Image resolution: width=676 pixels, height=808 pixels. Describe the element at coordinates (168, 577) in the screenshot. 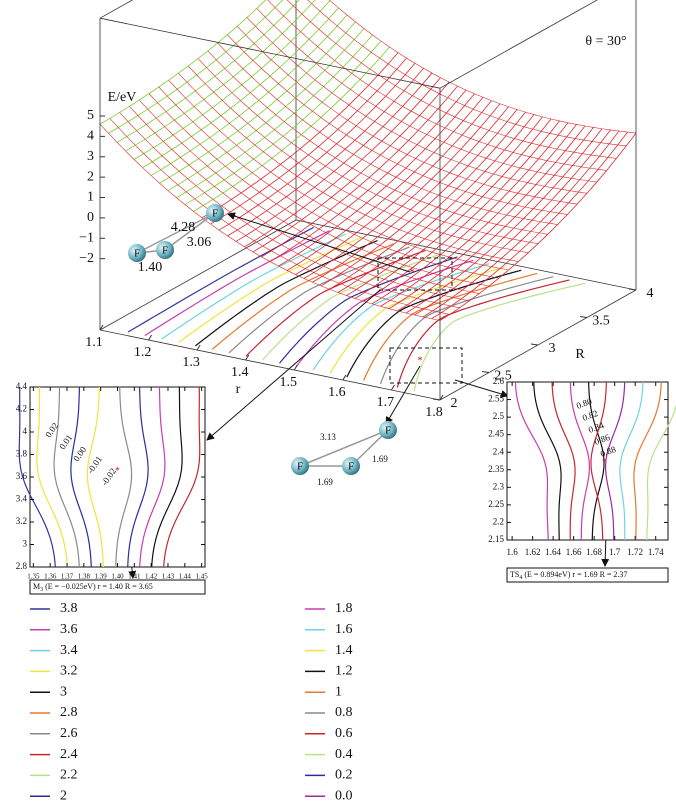

I see `inset-x-tick-label: 1.43` at that location.